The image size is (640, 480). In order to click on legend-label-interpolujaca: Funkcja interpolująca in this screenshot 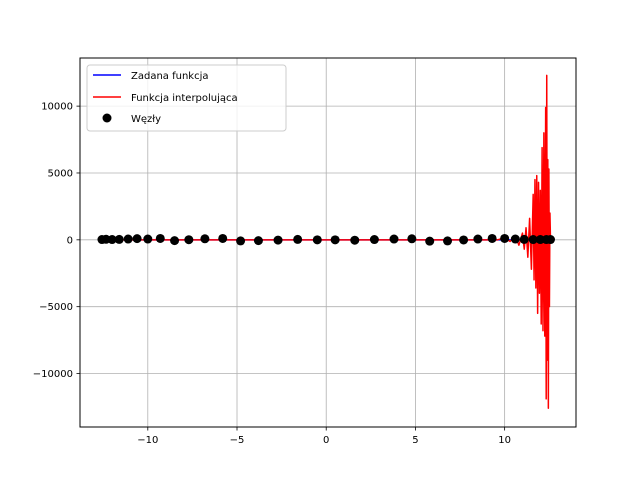, I will do `click(184, 98)`.